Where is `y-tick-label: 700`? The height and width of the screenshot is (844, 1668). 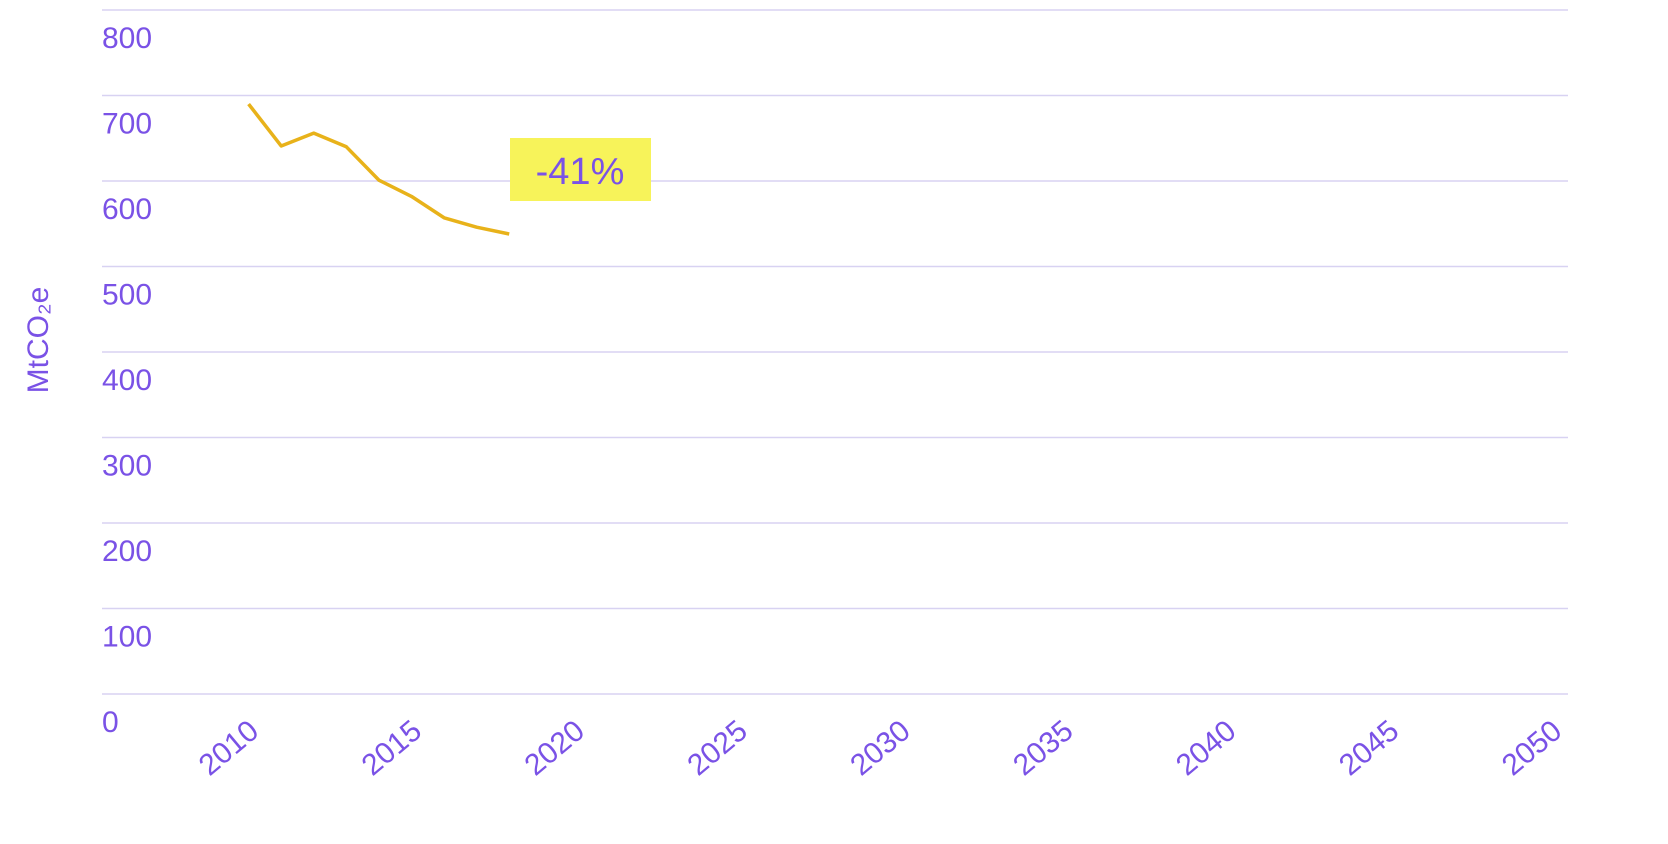
y-tick-label: 700 is located at coordinates (127, 124).